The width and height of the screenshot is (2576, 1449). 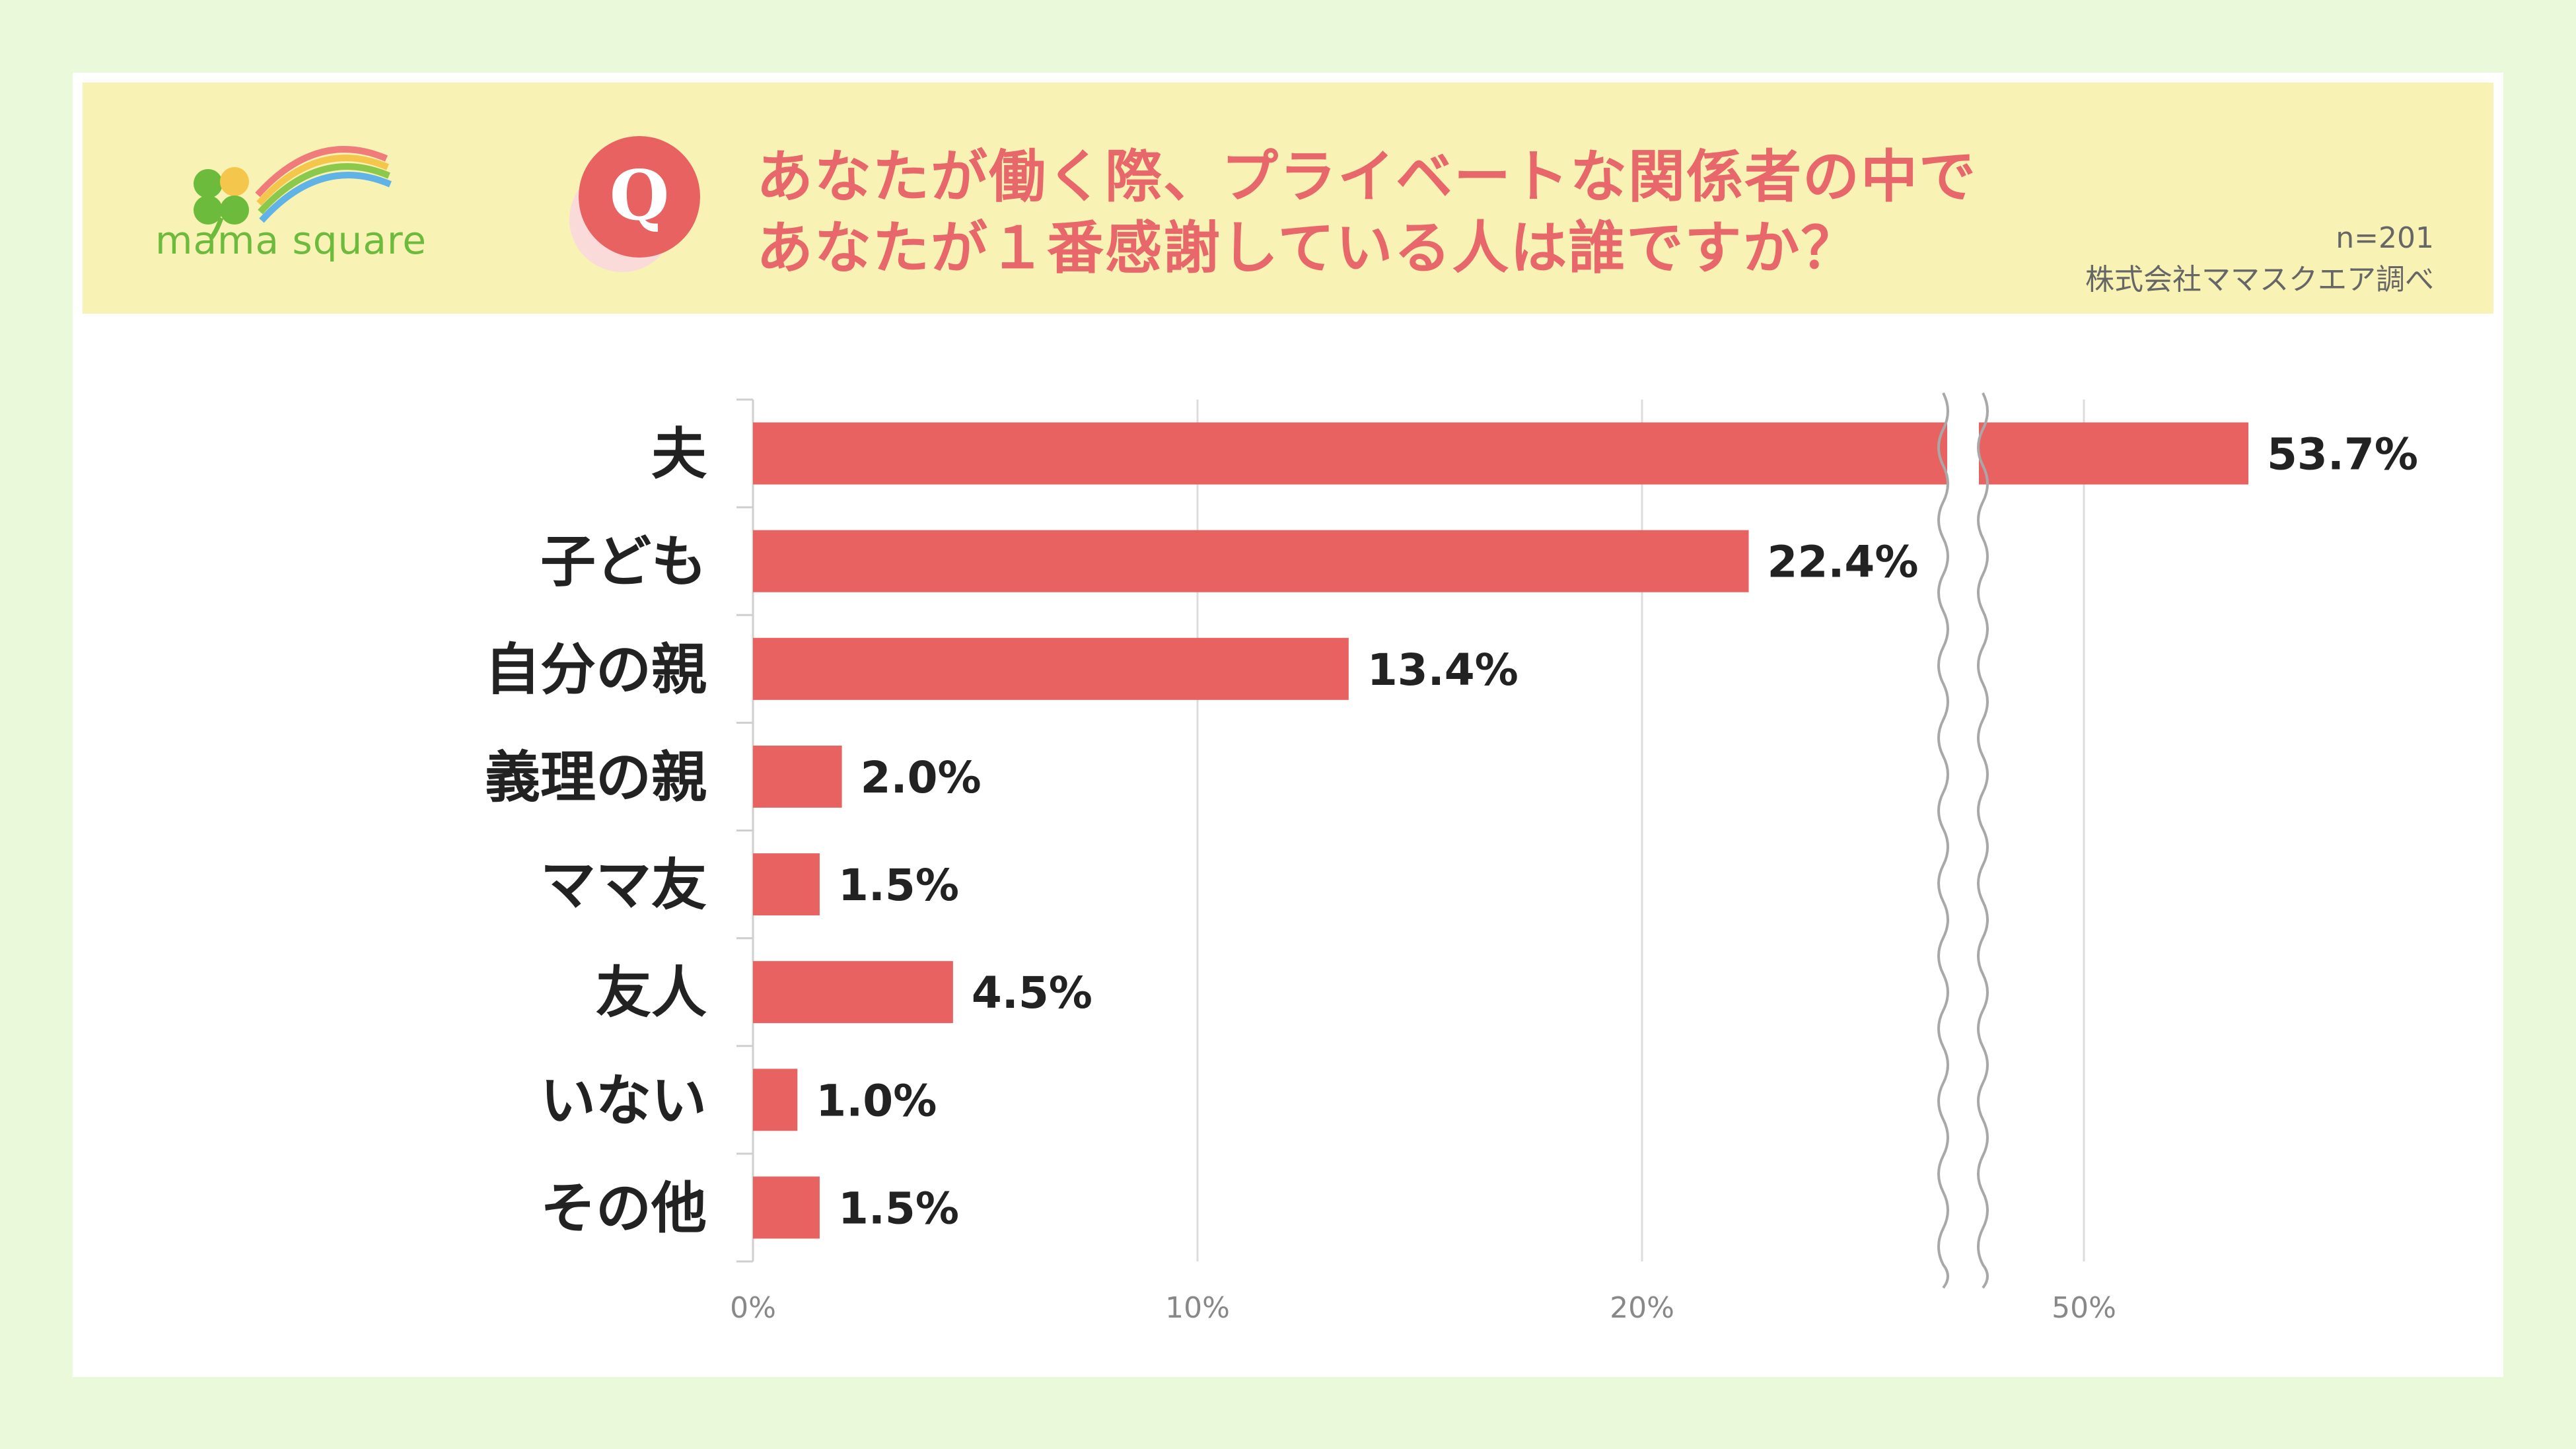 I want to click on clover-rainbow-logo-icon, so click(x=293, y=193).